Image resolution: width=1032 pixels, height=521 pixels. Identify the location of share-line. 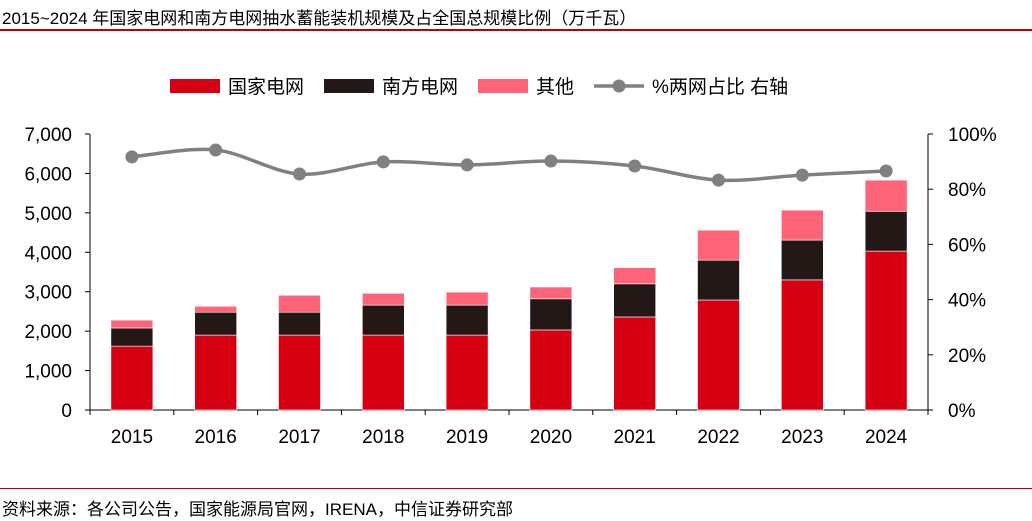
(509, 165).